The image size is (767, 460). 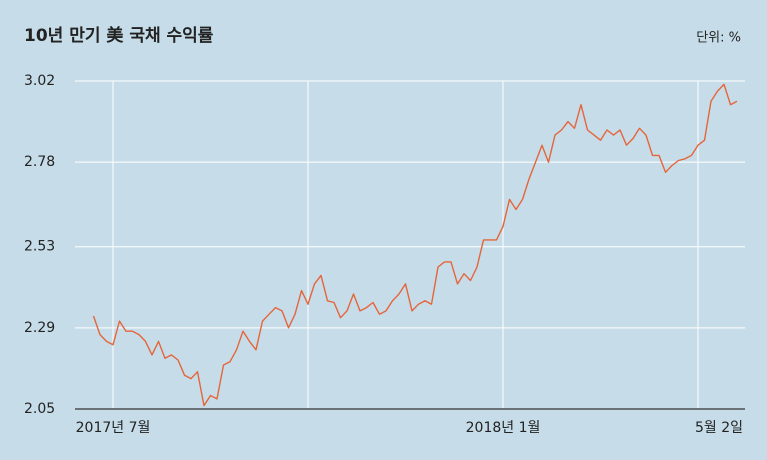 I want to click on y-tick-label: 3.02, so click(x=39, y=81).